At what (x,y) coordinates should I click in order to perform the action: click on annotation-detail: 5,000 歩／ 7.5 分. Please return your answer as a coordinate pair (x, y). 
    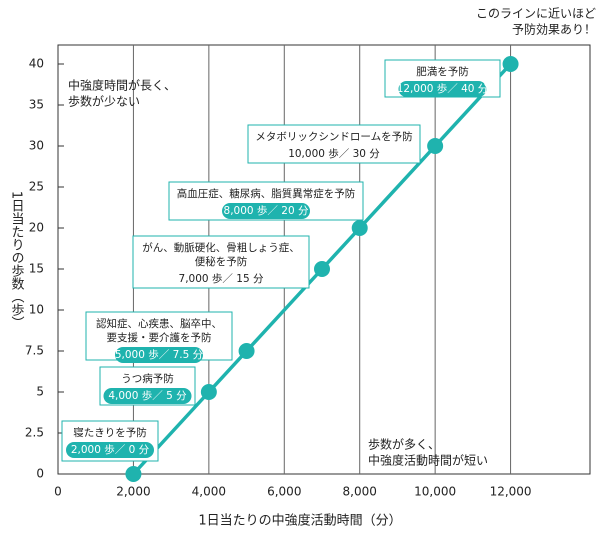
    Looking at the image, I should click on (159, 354).